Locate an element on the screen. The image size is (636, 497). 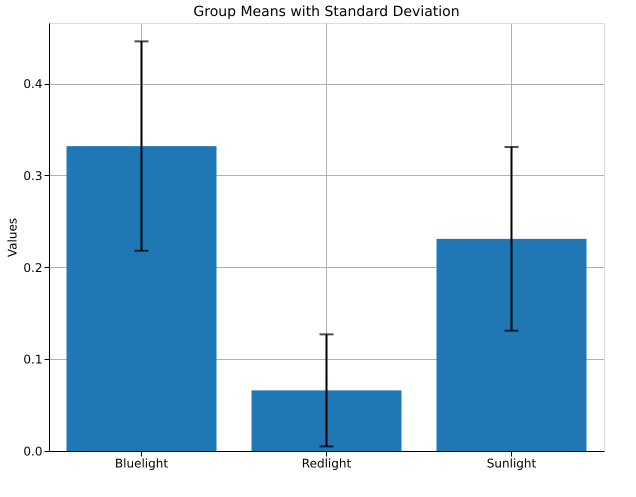
x-tick-label: Bluelight is located at coordinates (141, 463).